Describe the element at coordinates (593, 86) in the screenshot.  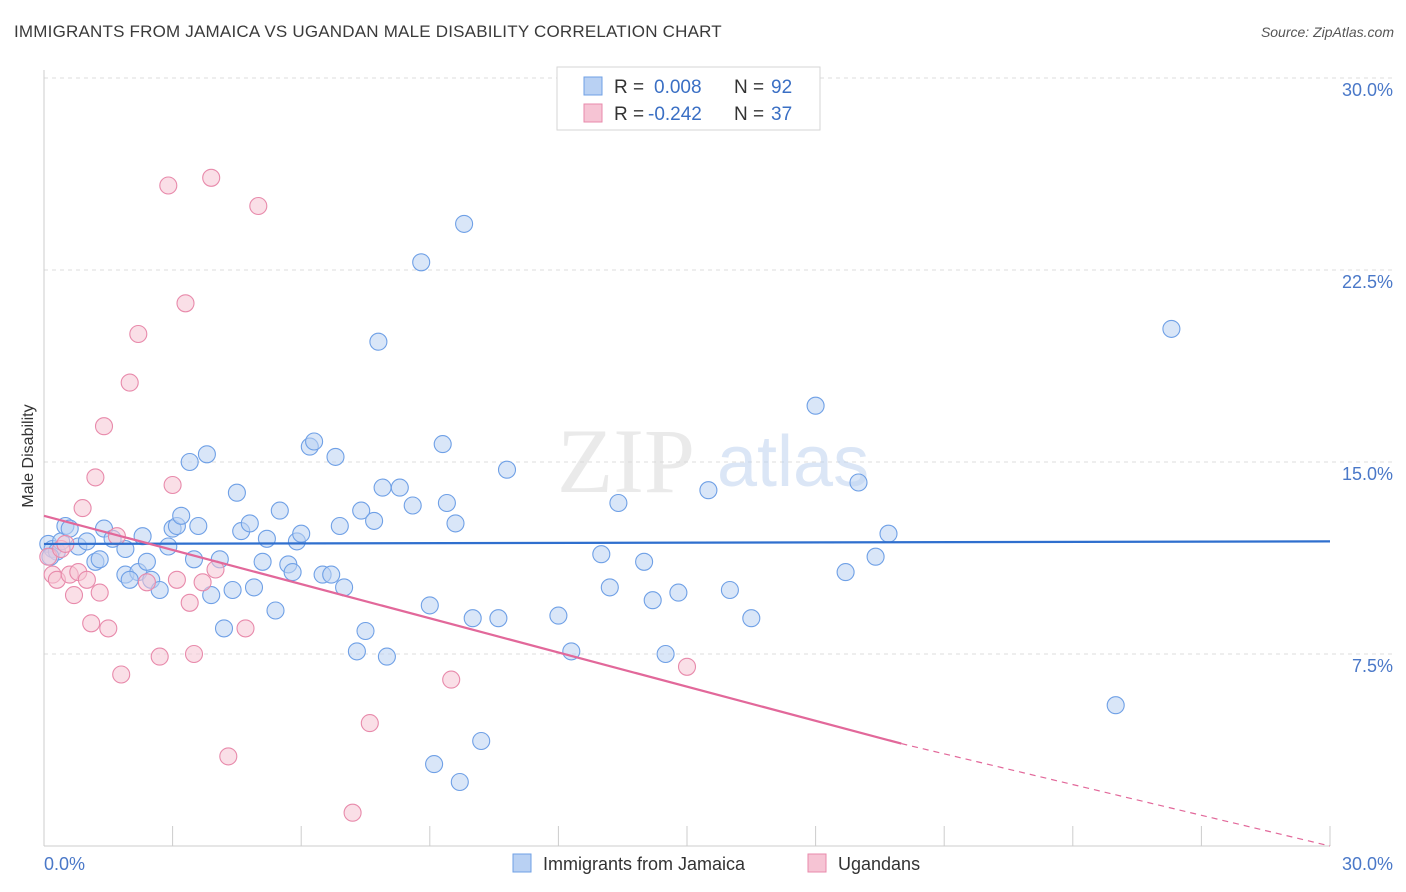
I see `legend-swatch-jamaica` at that location.